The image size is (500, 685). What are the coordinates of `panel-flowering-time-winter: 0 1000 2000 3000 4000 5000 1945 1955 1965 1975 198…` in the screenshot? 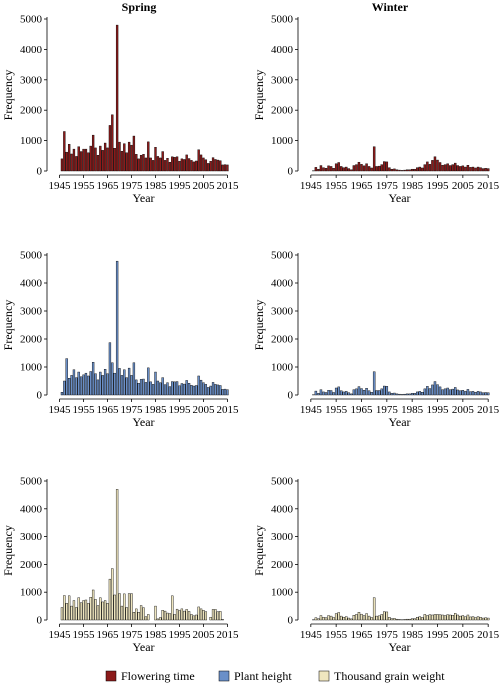 It's located at (376, 110).